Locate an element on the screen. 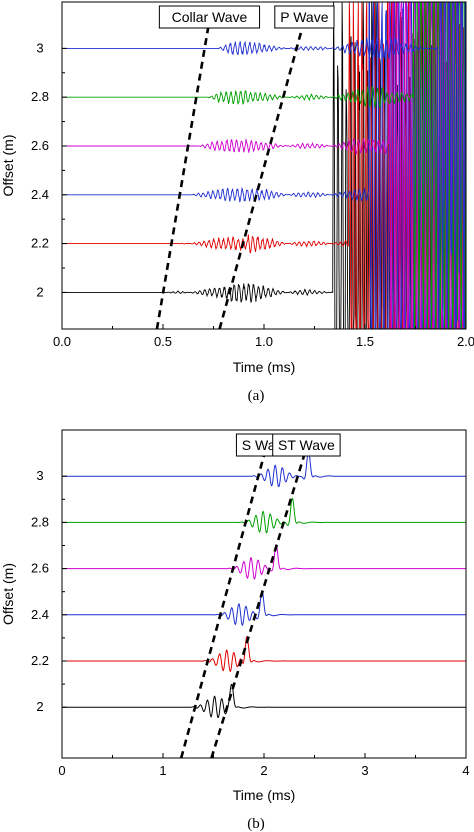 The image size is (474, 832). a-y-tick-label: 2.2 is located at coordinates (40, 243).